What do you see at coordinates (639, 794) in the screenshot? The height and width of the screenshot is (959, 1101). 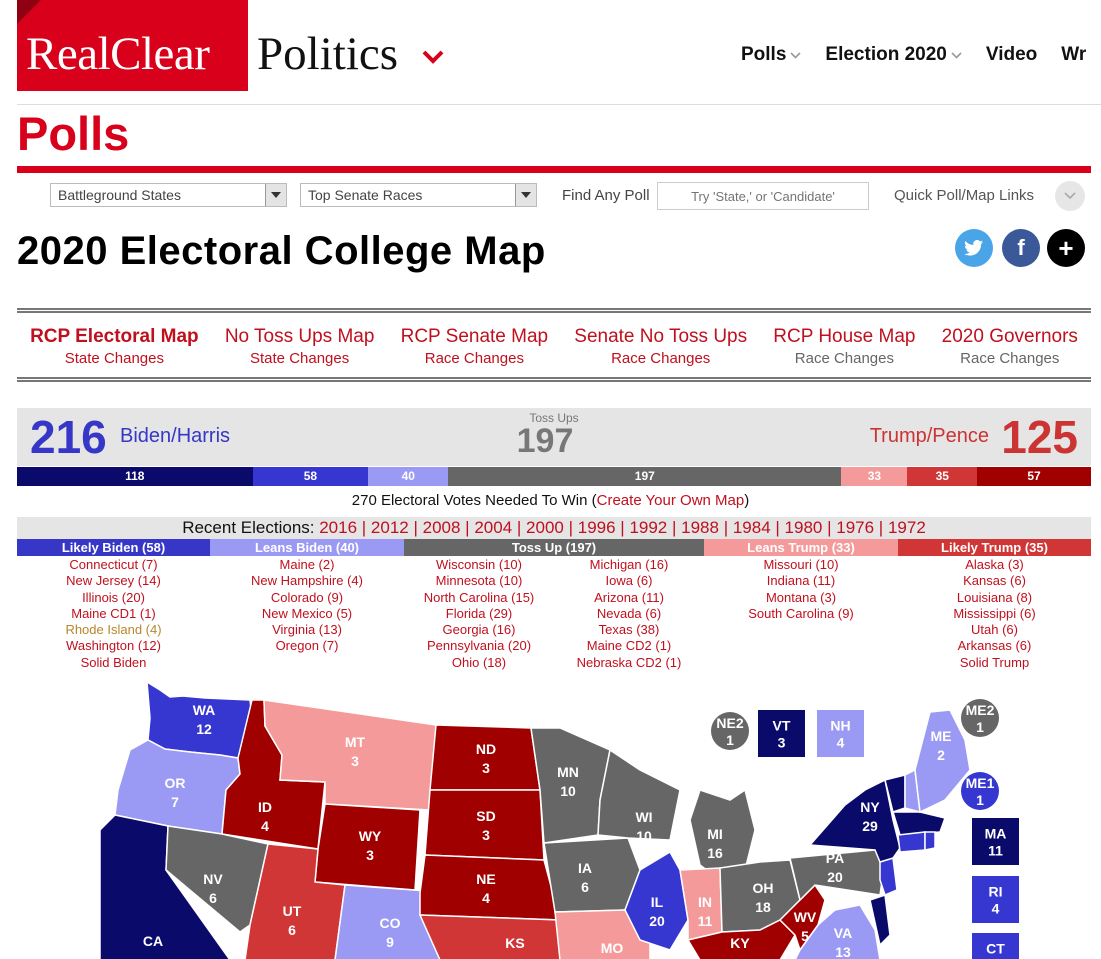 I see `state-wi` at bounding box center [639, 794].